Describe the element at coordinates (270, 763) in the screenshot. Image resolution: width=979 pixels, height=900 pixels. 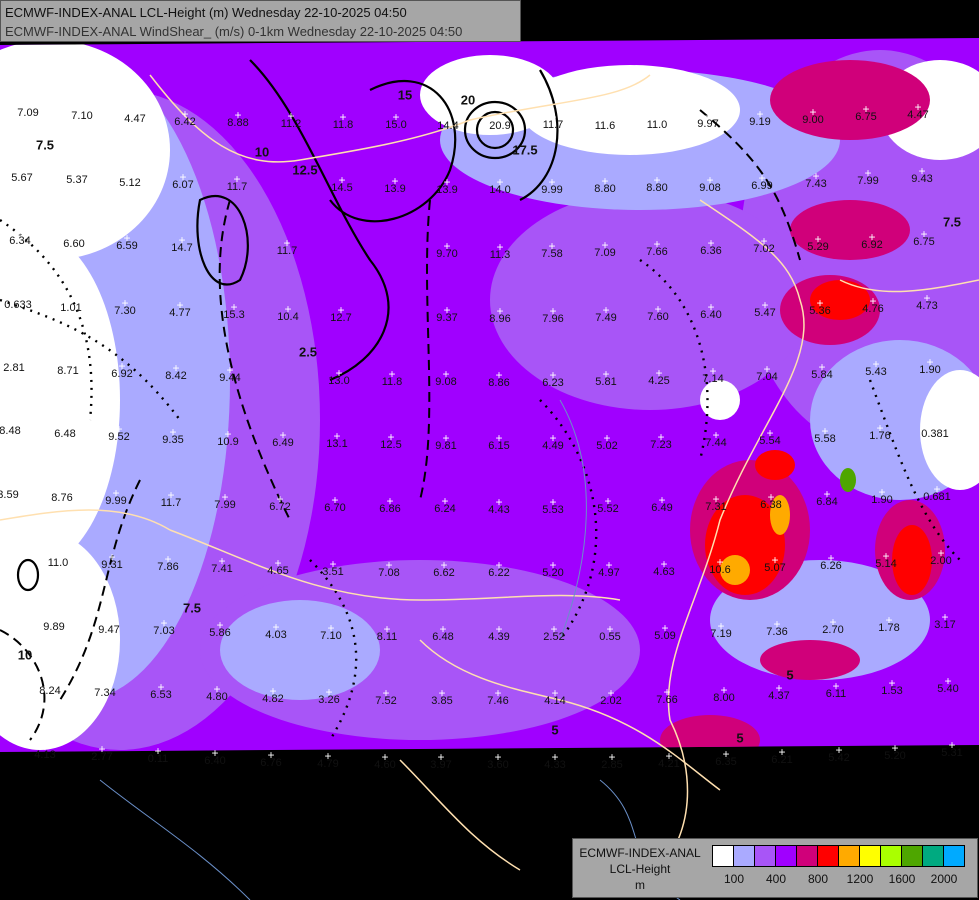
I see `station-value: 6.76` at that location.